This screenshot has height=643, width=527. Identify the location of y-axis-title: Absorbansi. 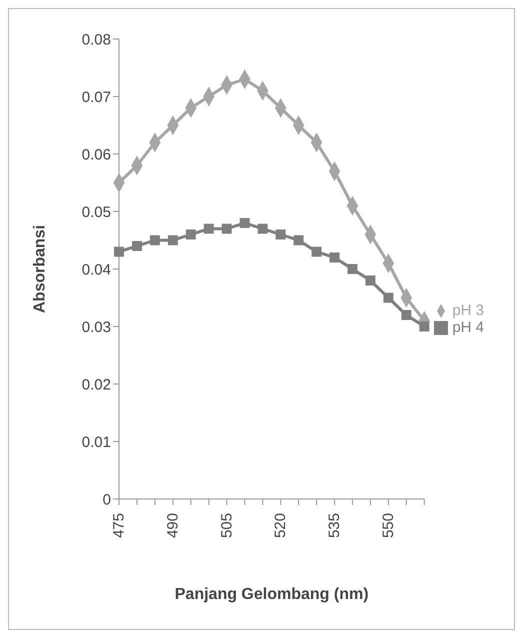
(40, 269).